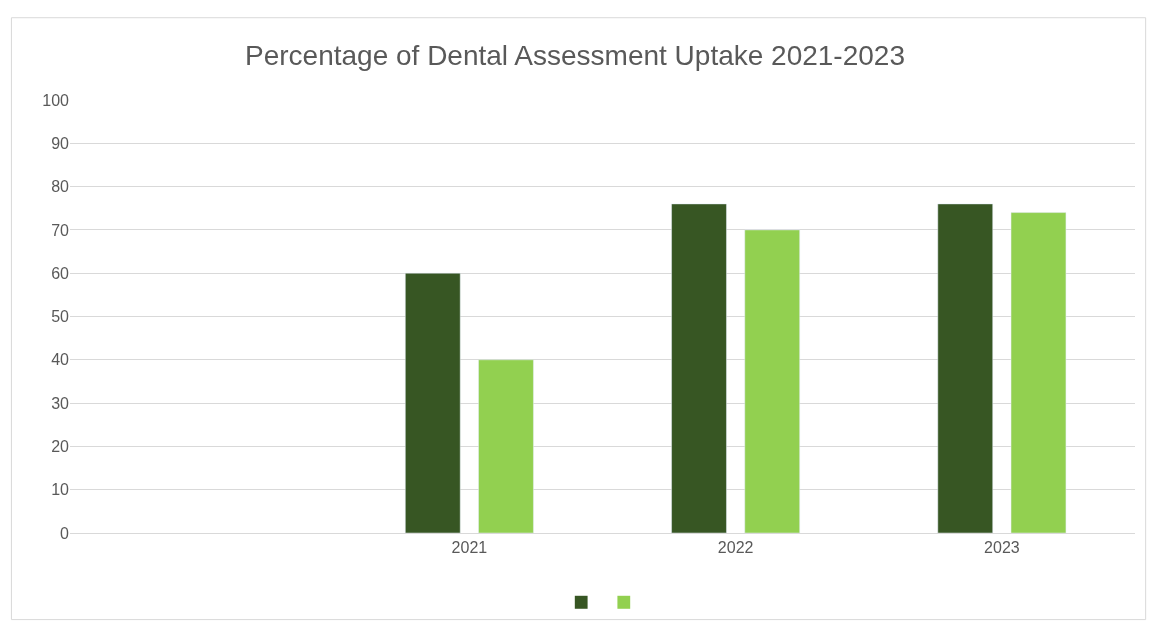 The image size is (1150, 643). What do you see at coordinates (60, 273) in the screenshot?
I see `y-tick-label: 60` at bounding box center [60, 273].